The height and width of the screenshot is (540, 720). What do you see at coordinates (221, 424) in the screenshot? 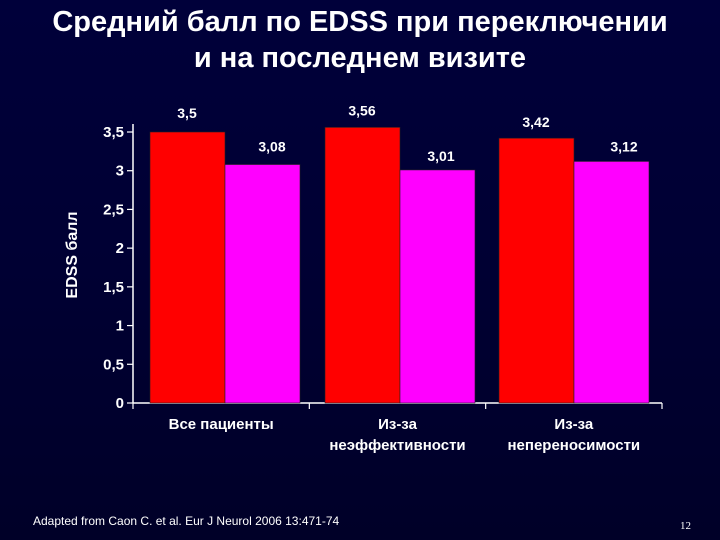
I see `category-label: Все пациенты` at bounding box center [221, 424].